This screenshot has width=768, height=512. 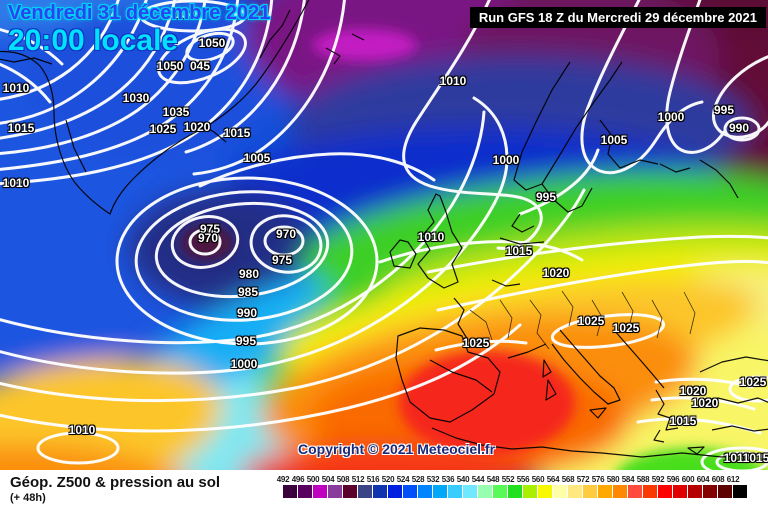 What do you see at coordinates (628, 479) in the screenshot?
I see `scale-value: 584` at bounding box center [628, 479].